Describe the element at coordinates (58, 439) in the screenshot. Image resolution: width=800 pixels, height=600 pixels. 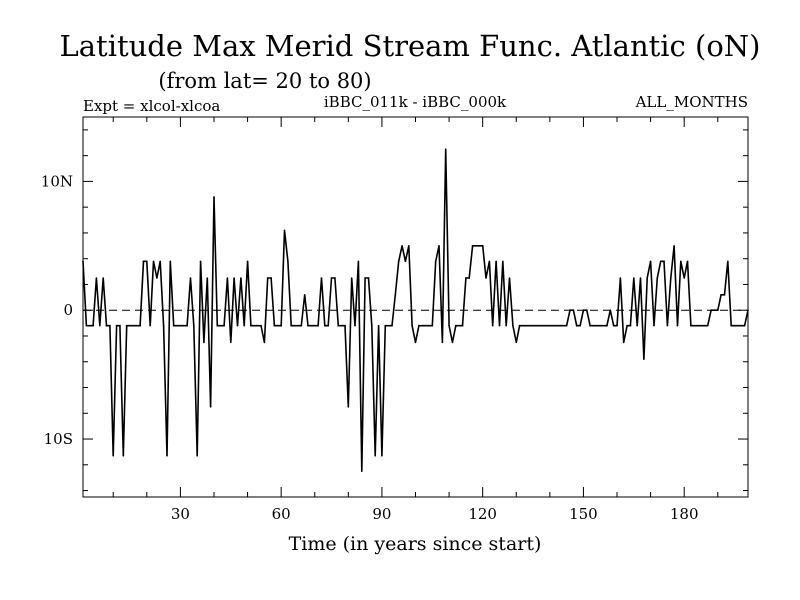
I see `y-tick-label: 10S` at that location.